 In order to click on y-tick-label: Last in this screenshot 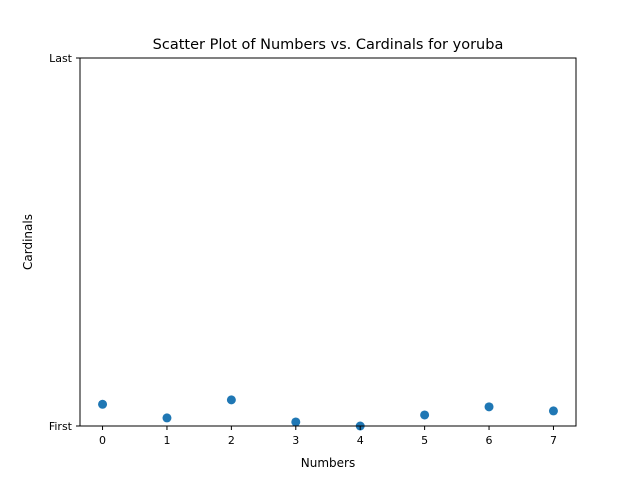, I will do `click(61, 58)`.